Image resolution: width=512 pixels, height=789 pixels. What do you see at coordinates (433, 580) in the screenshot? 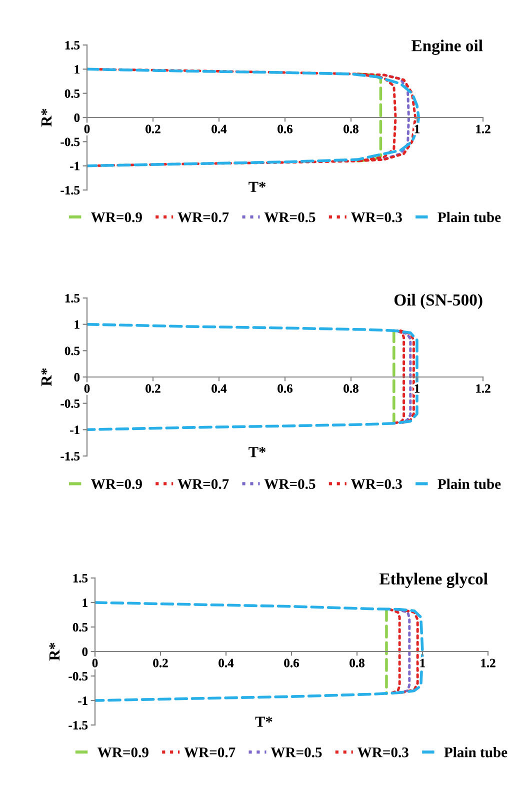
I see `chart-title: Ethylene glycol` at bounding box center [433, 580].